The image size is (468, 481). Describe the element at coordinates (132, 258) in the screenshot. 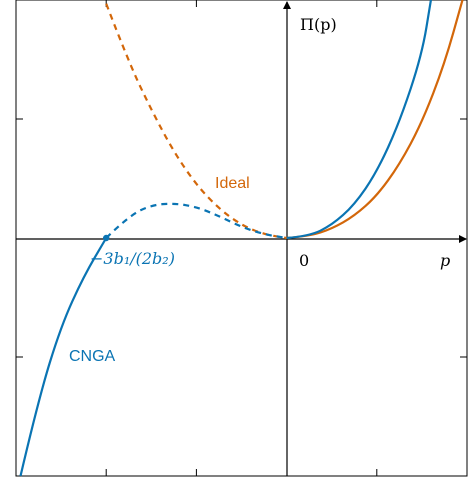

I see `root-label: −3b₁/(2b₂)` at that location.